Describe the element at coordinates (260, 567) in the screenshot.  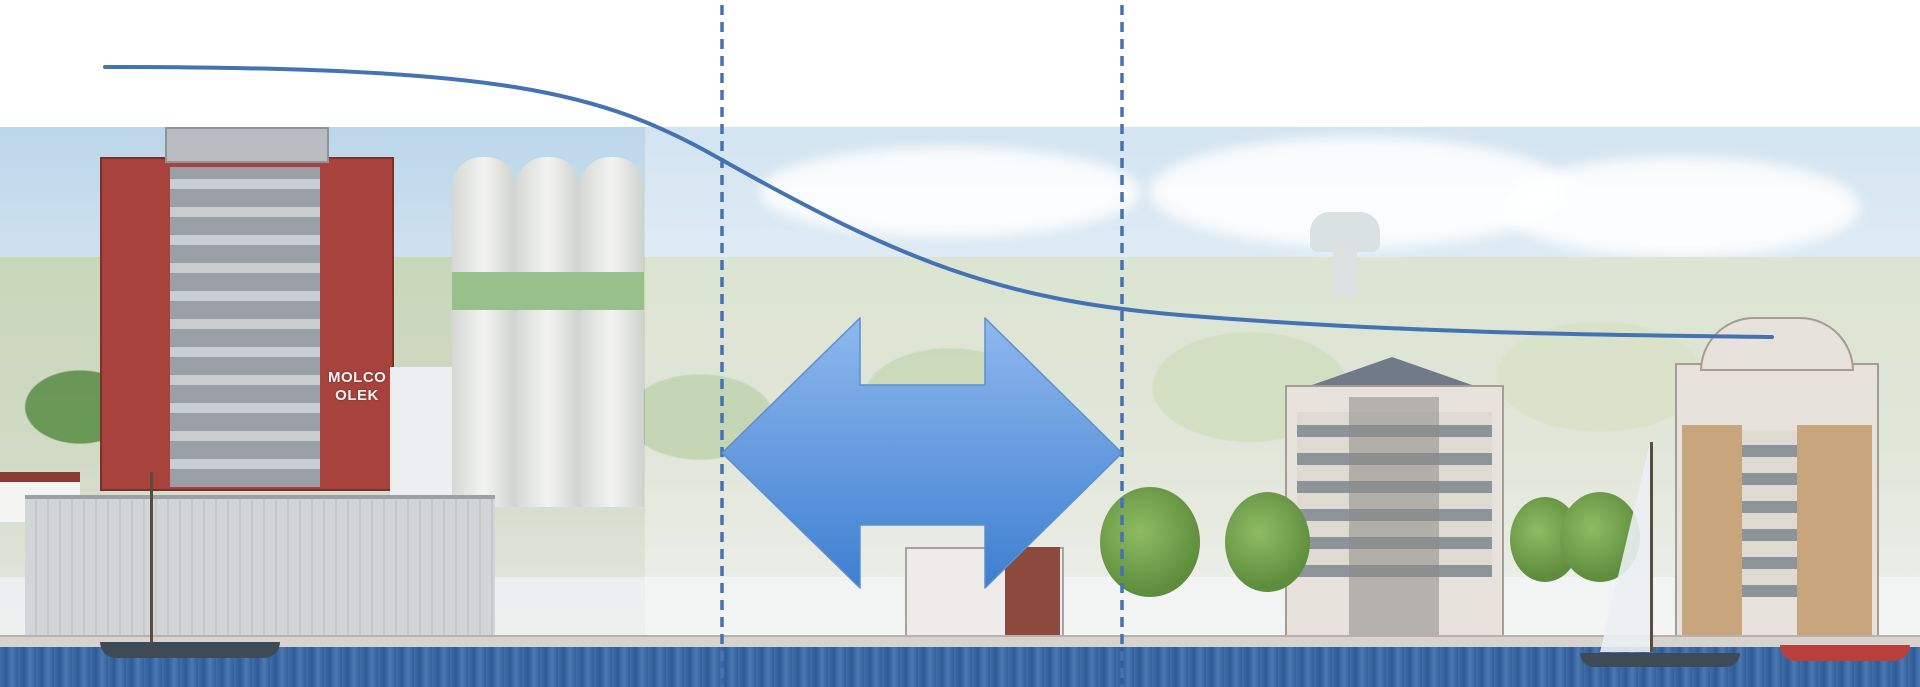
I see `warehouse-hall` at that location.